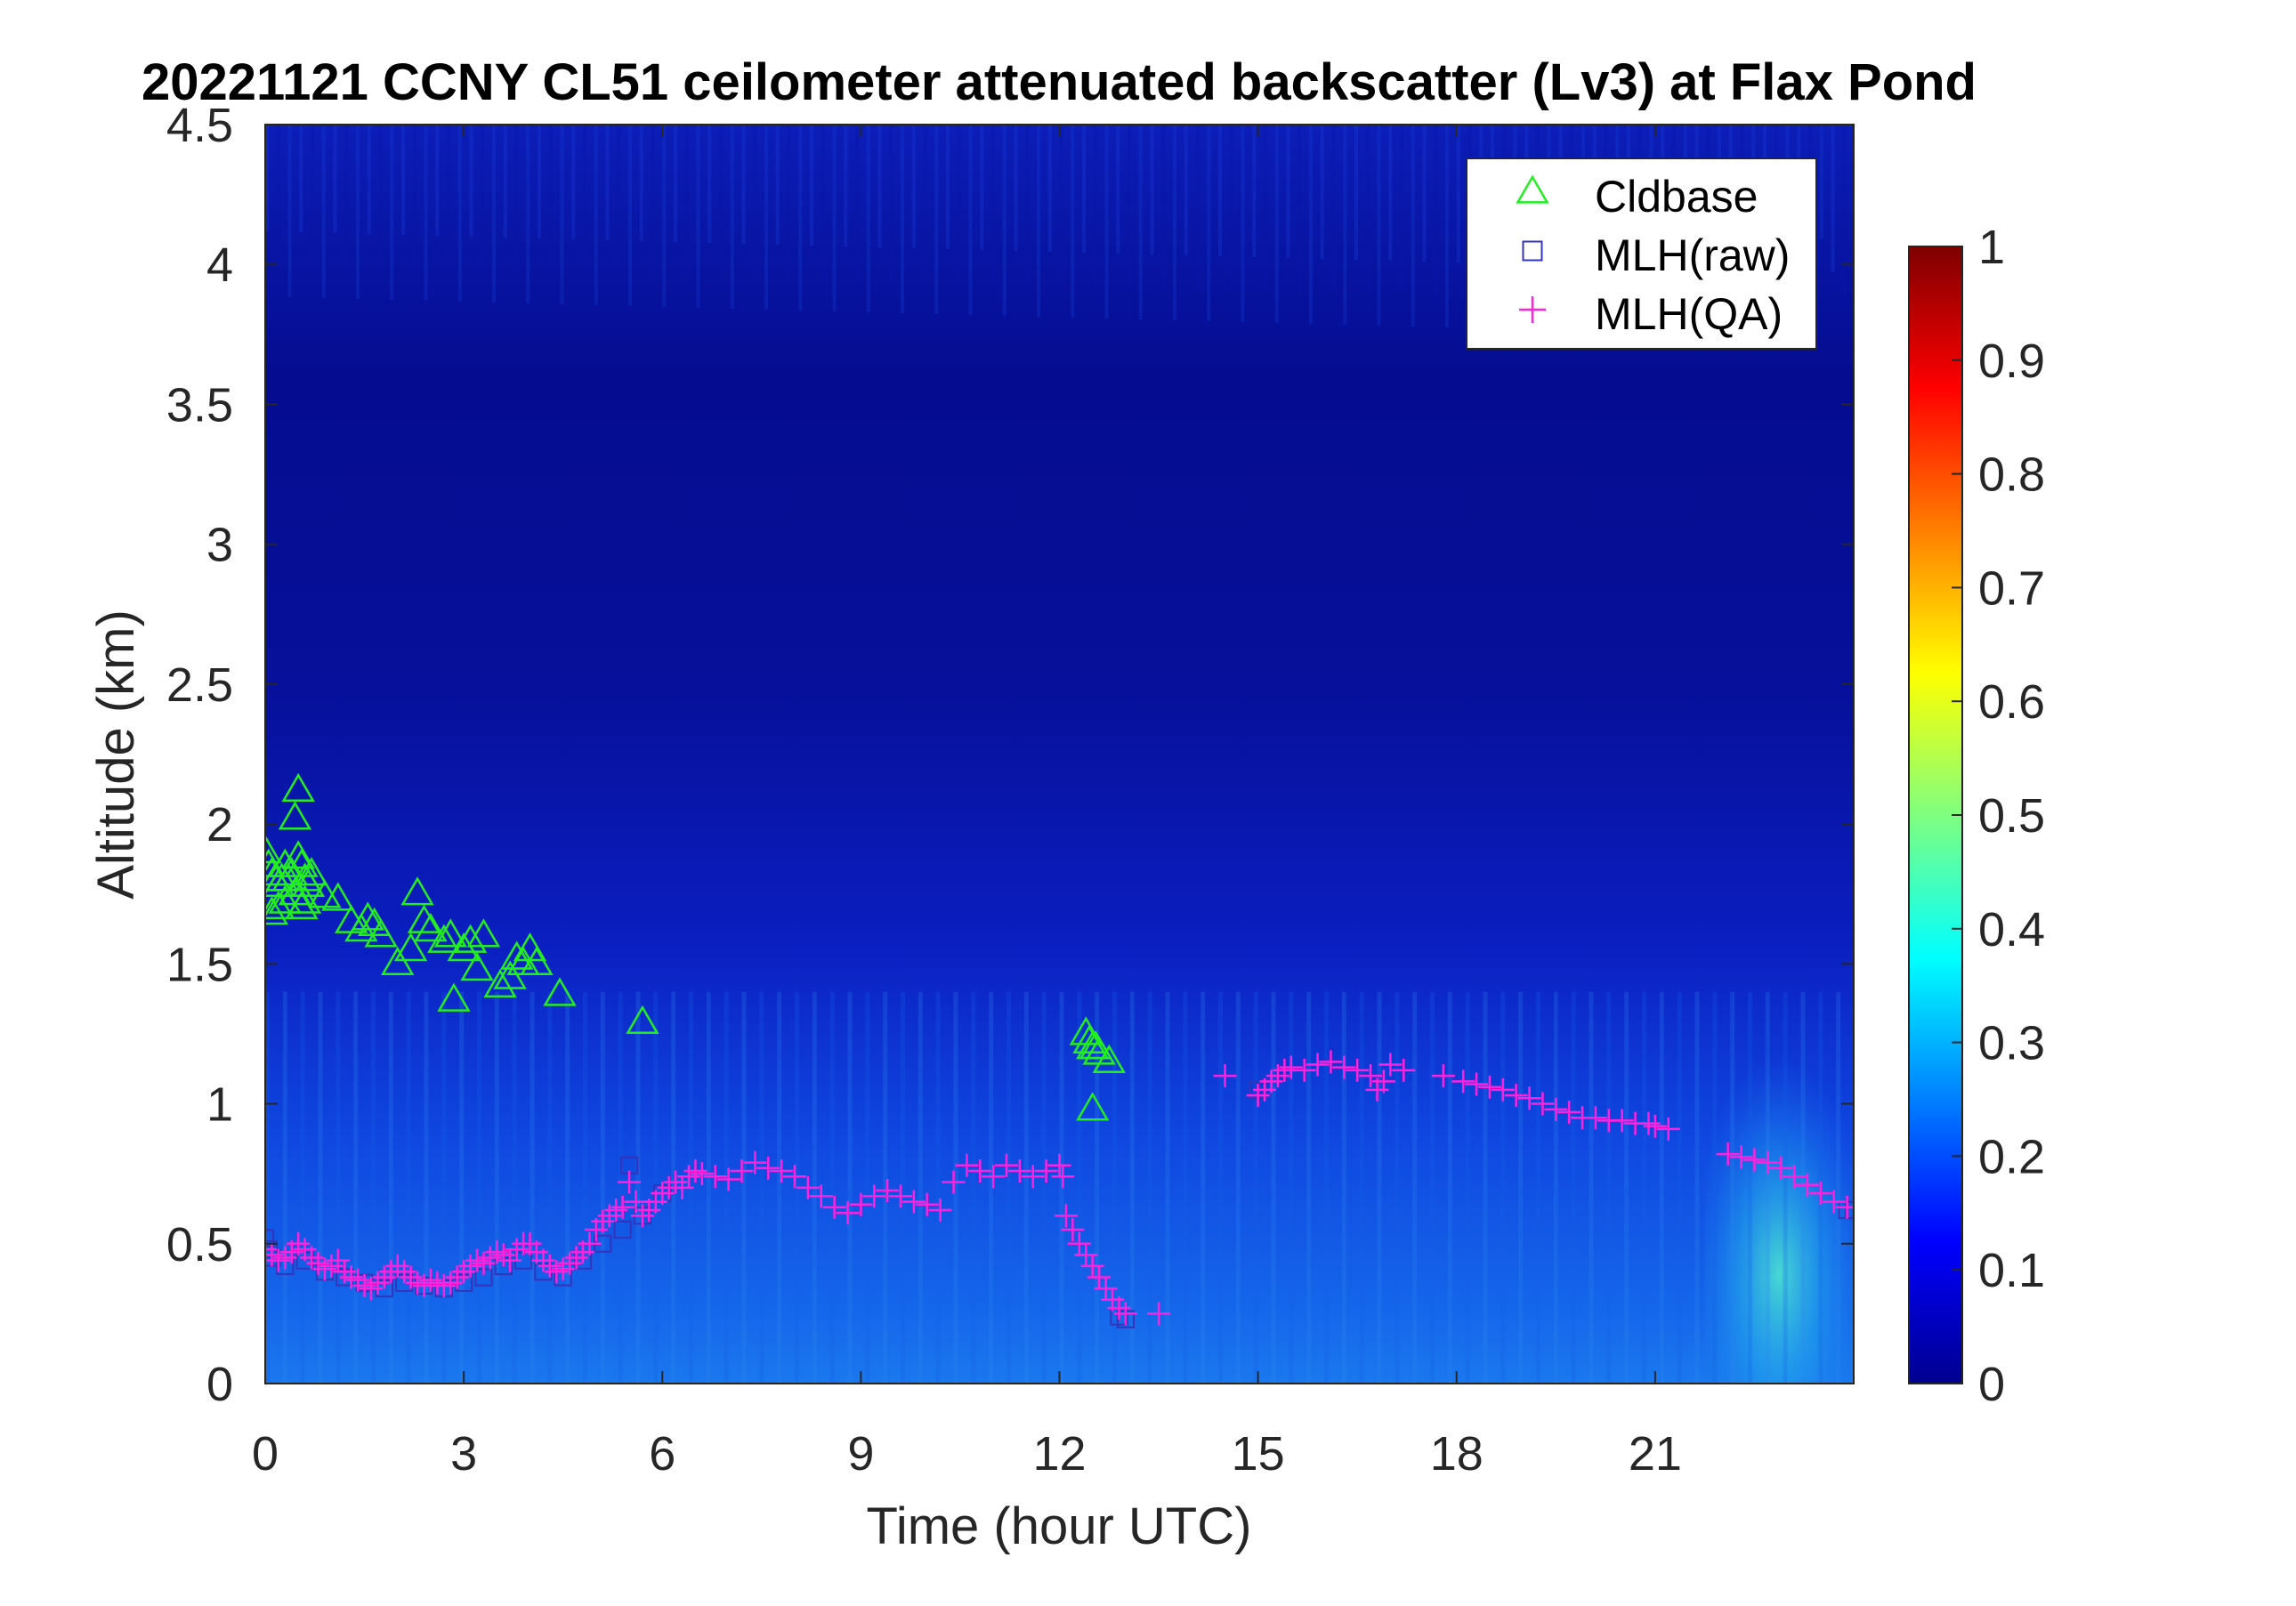  Describe the element at coordinates (199, 405) in the screenshot. I see `y-tick-label: 3.5` at that location.